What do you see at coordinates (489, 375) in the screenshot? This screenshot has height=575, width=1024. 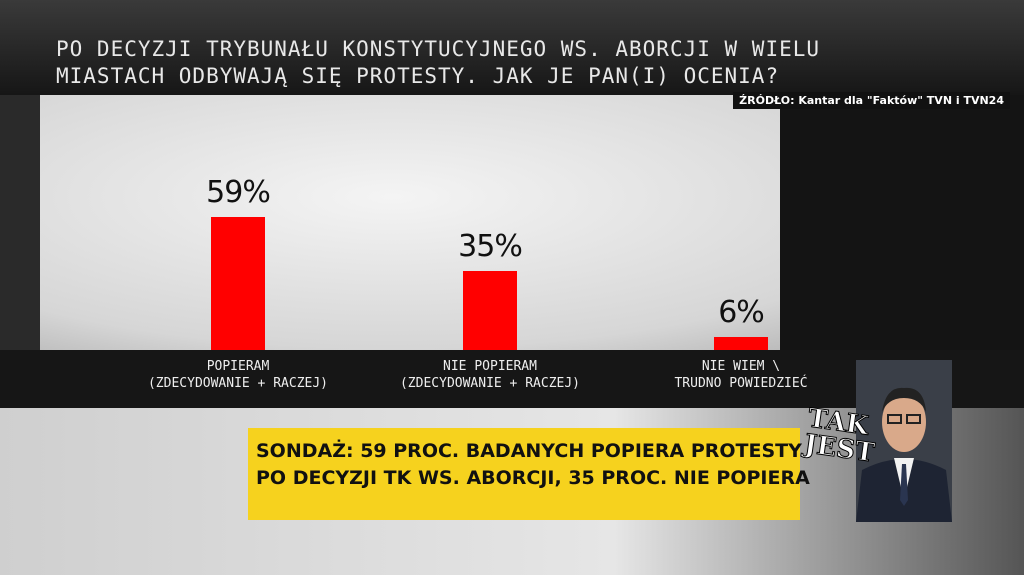 I see `x-tick-label: NIE POPIERAM (ZDECYDOWANIE + RACZEJ)` at bounding box center [489, 375].